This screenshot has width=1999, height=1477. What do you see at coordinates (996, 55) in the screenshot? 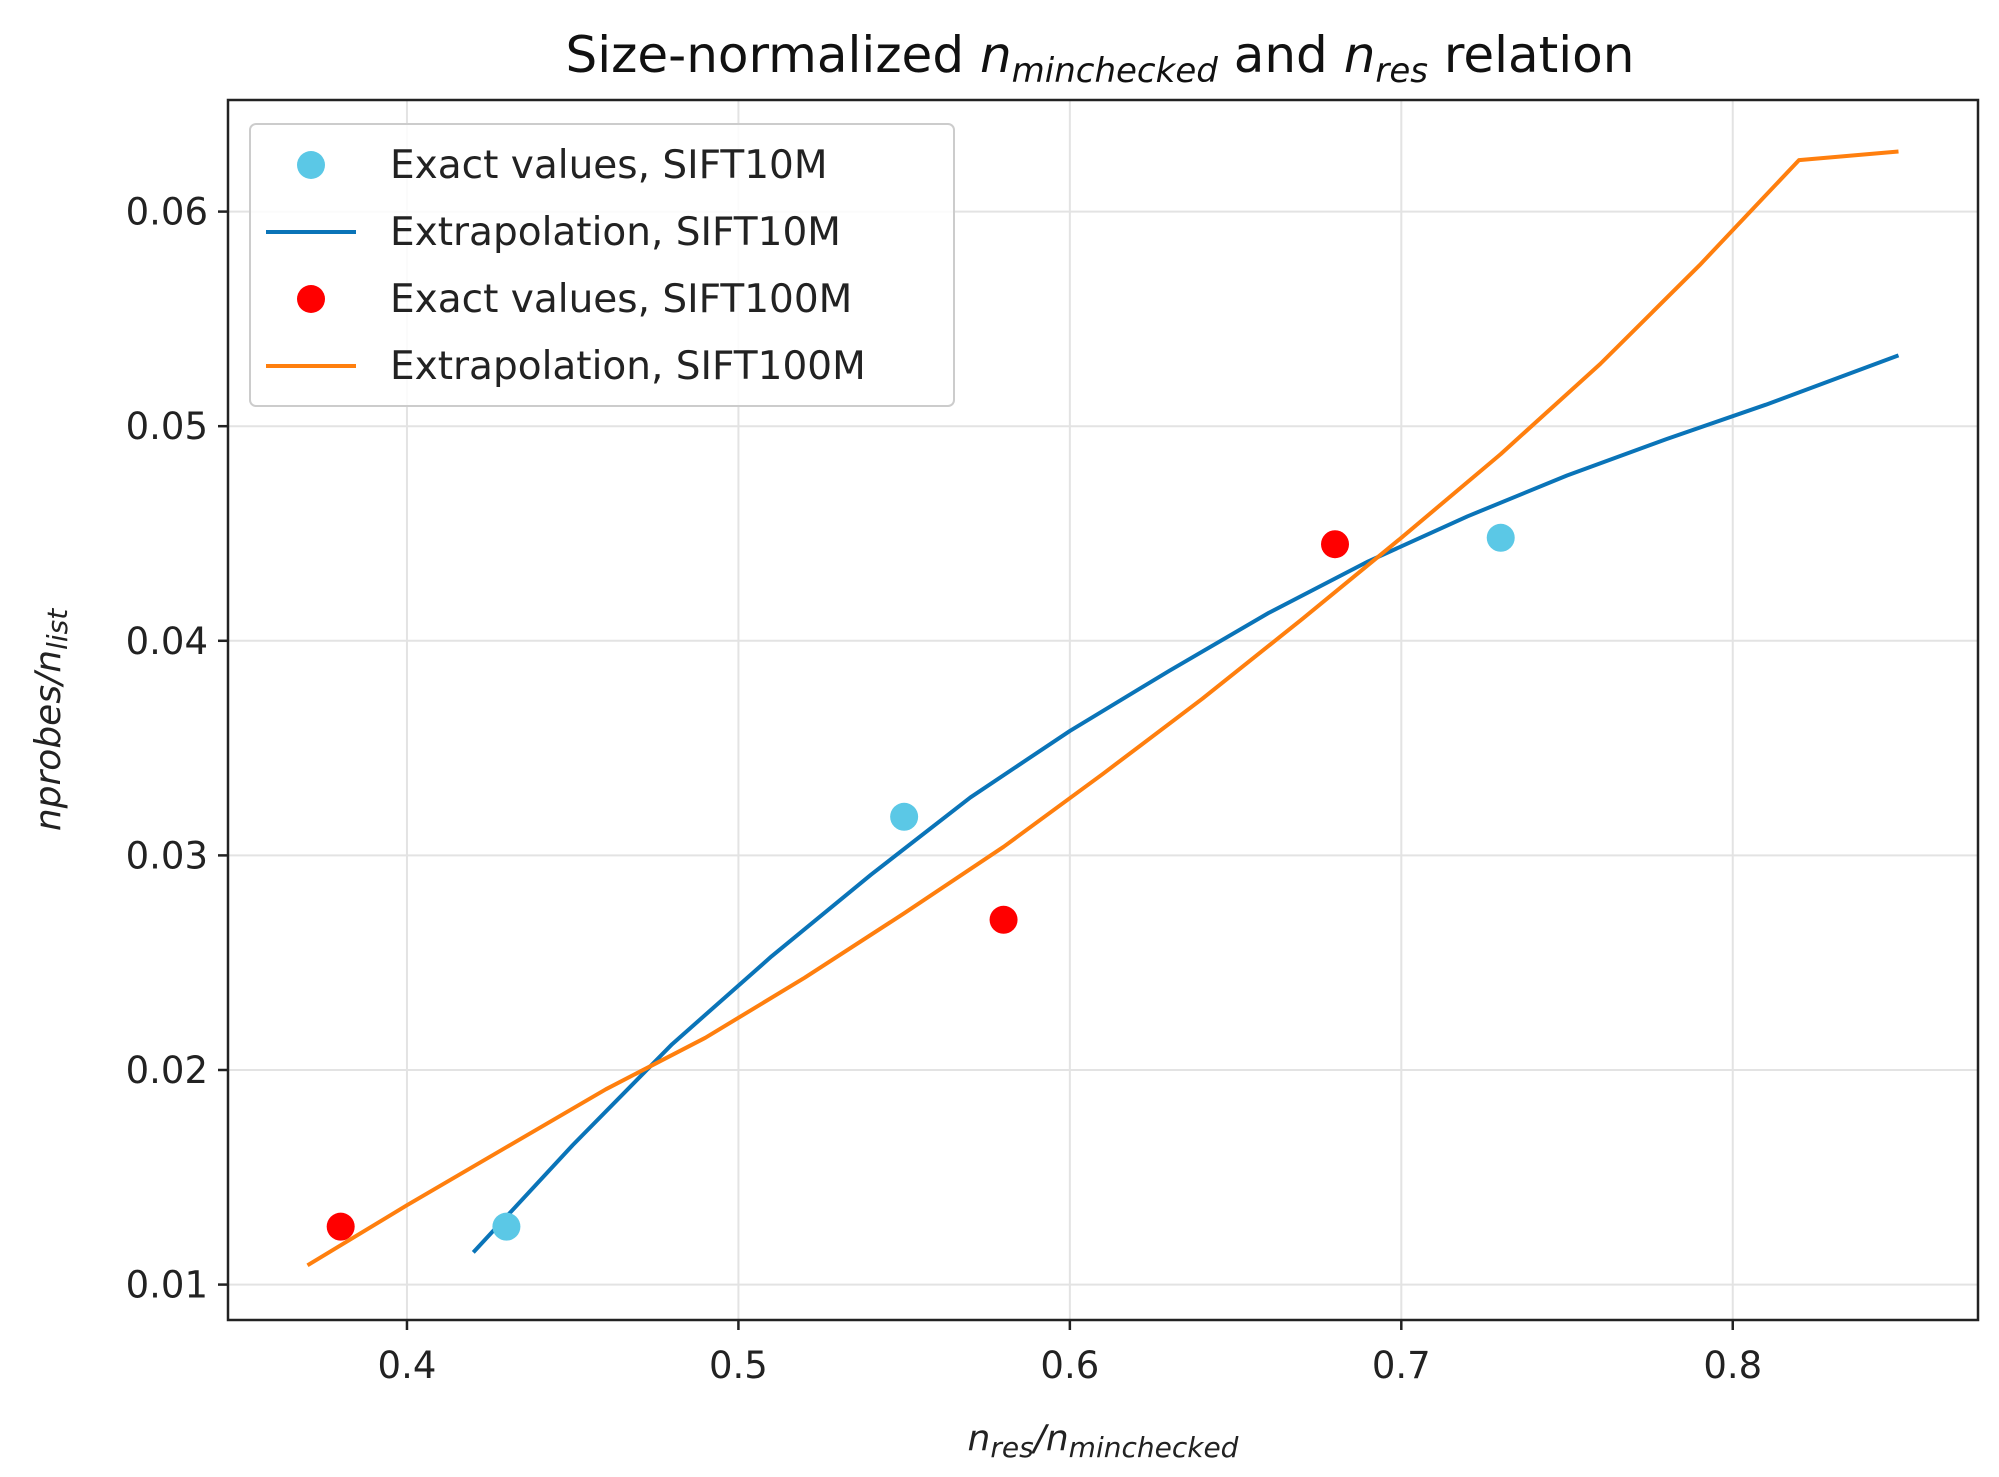
I see `title-var1-base: n` at bounding box center [996, 55].